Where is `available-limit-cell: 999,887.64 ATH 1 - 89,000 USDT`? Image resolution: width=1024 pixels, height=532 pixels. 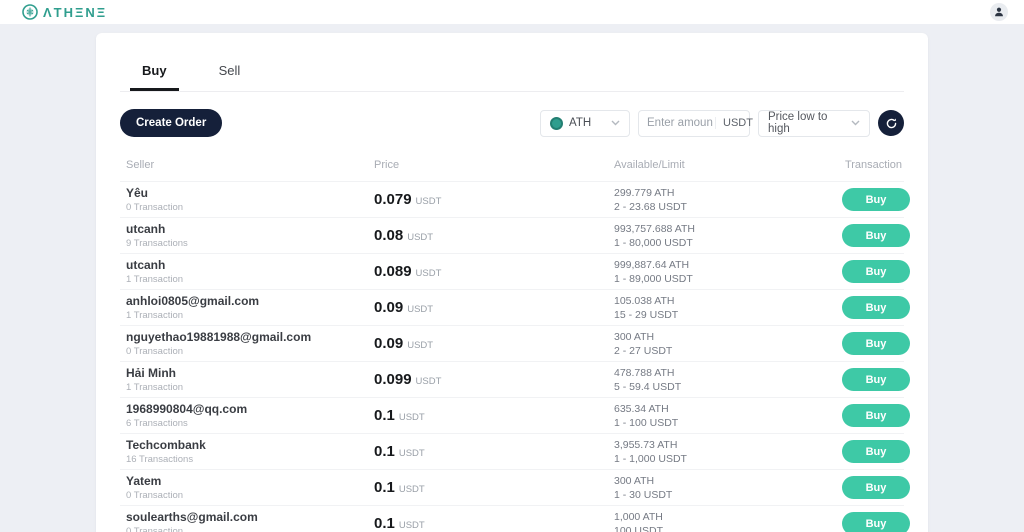
available-limit-cell: 999,887.64 ATH 1 - 89,000 USDT is located at coordinates (727, 272).